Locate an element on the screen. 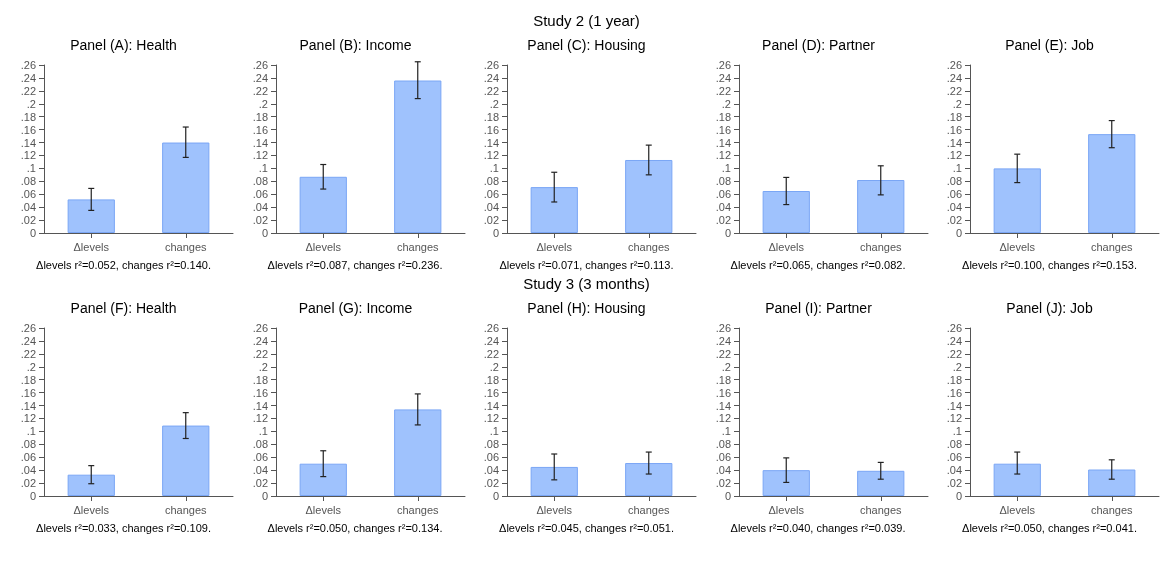  chart-title: Panel (J): Job is located at coordinates (1049, 308).